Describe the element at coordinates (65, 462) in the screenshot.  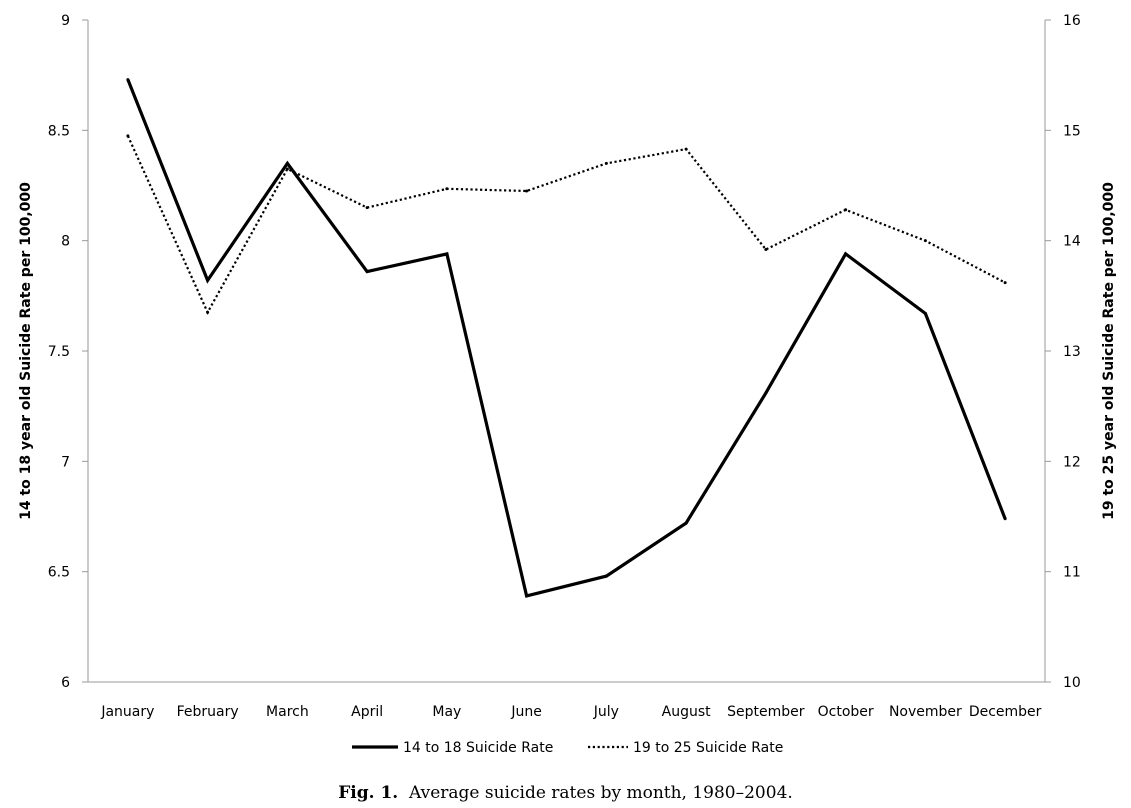
I see `left-tick-label: 7` at that location.